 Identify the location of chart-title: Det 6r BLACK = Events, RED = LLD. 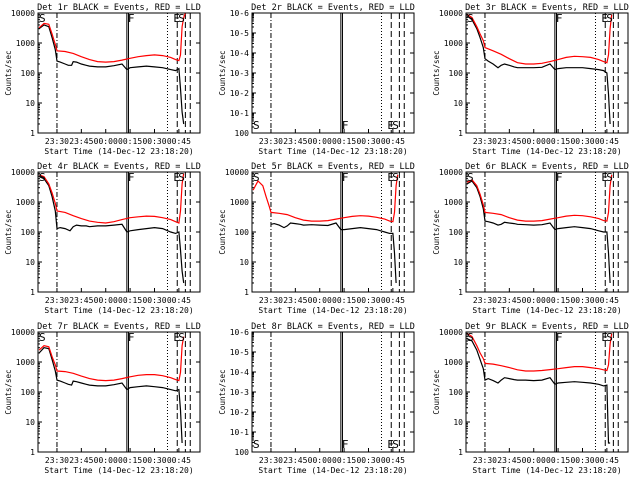
(547, 167).